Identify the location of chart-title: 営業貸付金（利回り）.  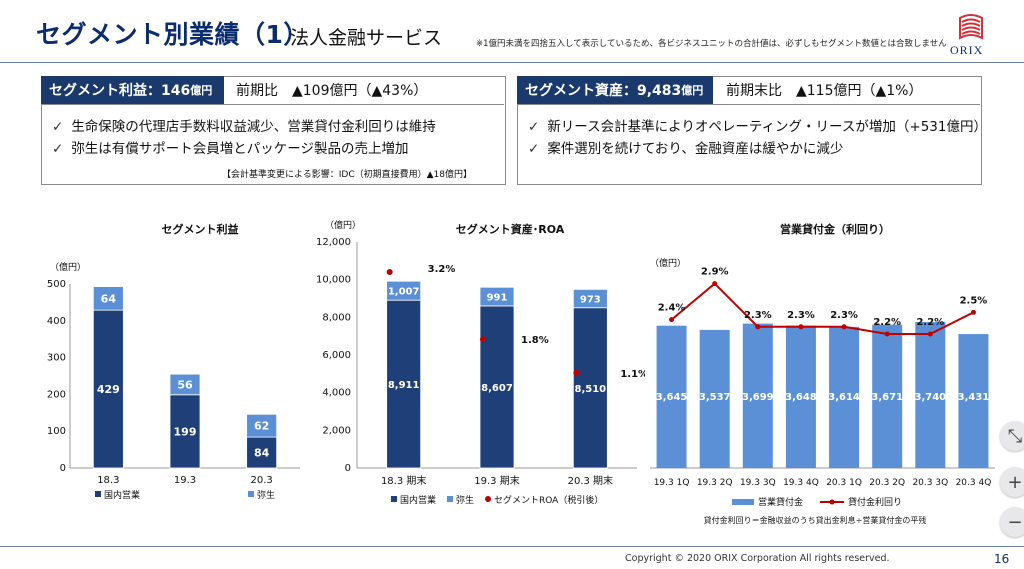
(835, 229).